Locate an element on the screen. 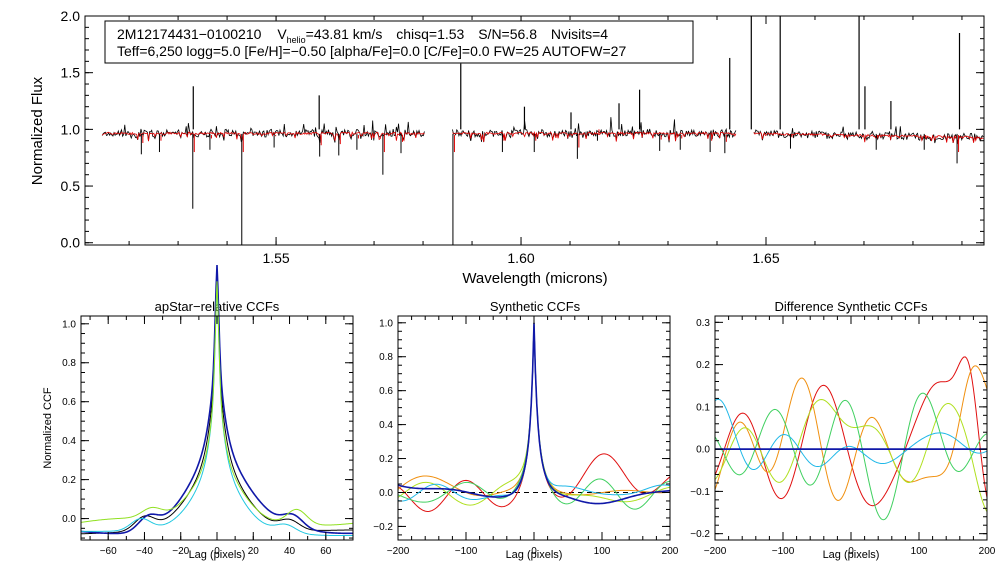 The width and height of the screenshot is (1008, 576). synthetic-ccf-plot-area is located at coordinates (534, 417).